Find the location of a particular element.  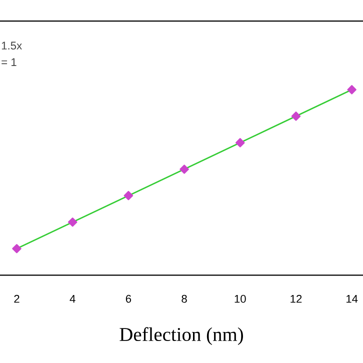

text: 1.5x is located at coordinates (12, 46).